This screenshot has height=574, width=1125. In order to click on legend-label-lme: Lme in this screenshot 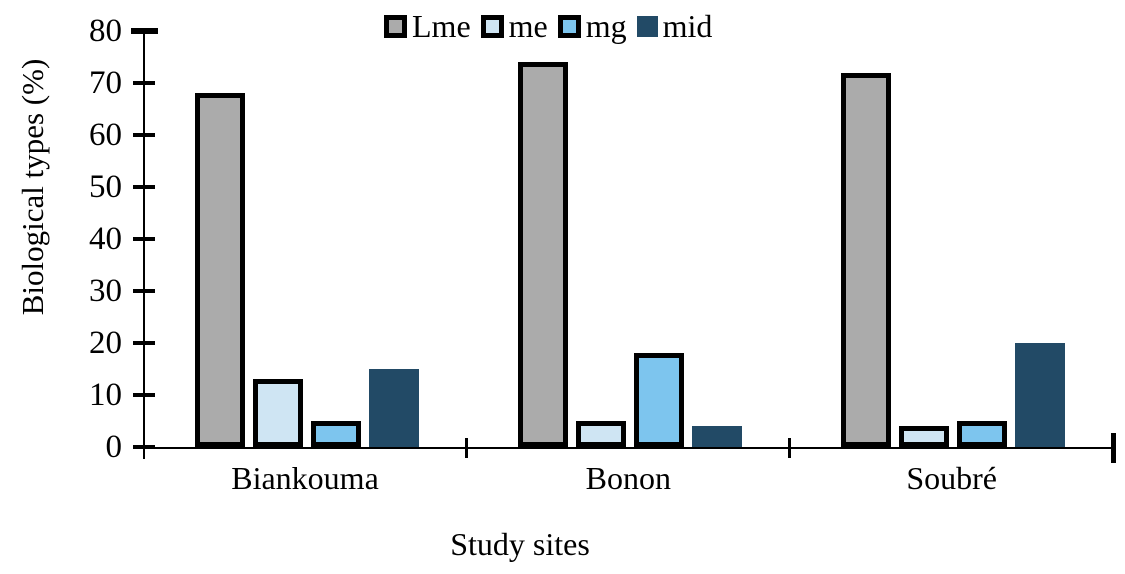, I will do `click(441, 26)`.